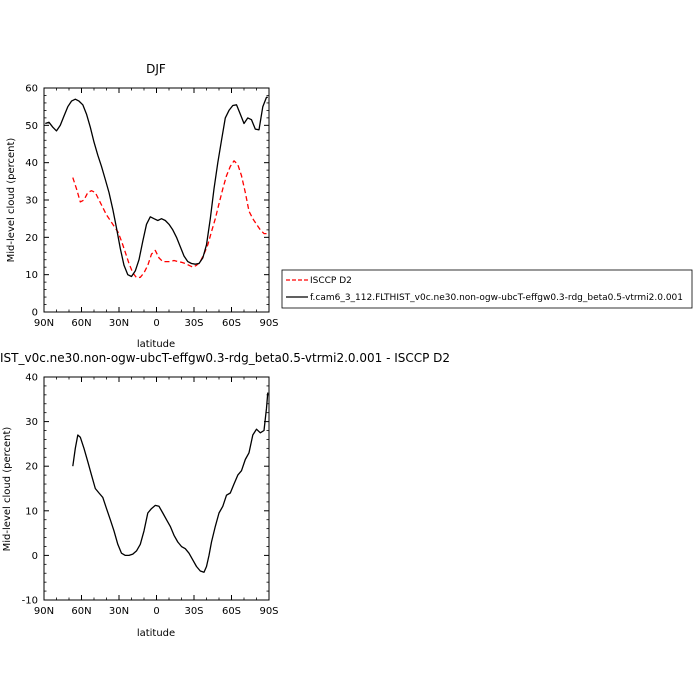 The height and width of the screenshot is (700, 700). I want to click on legend-box, so click(487, 289).